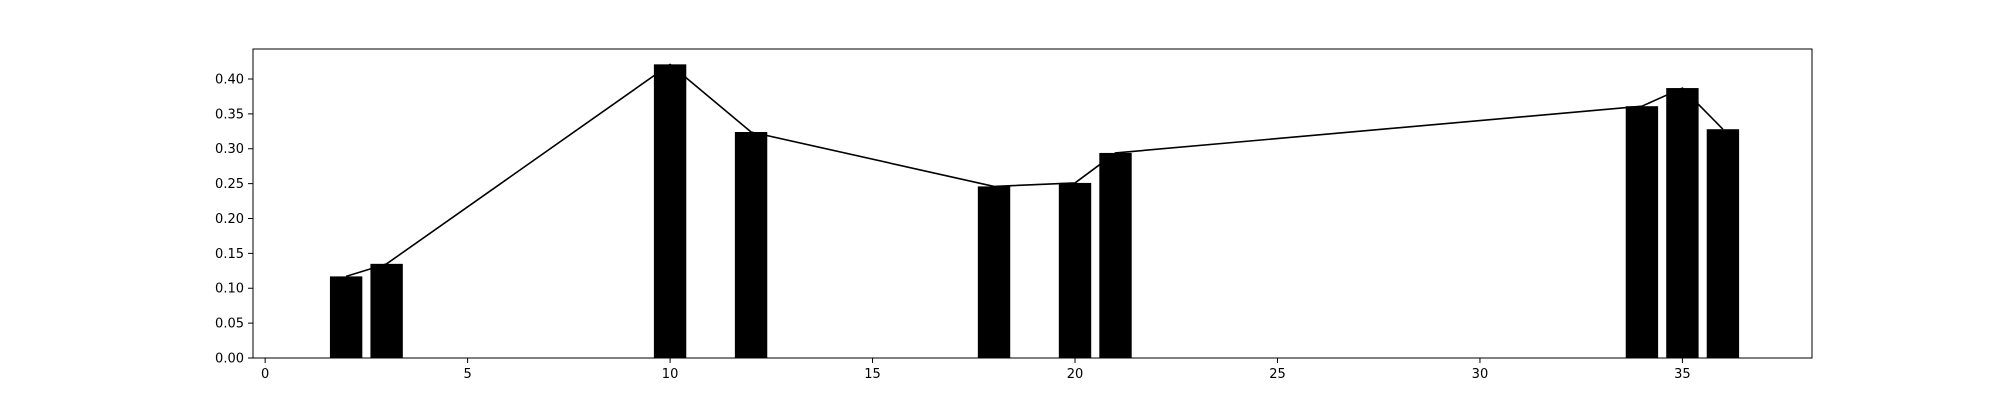 The height and width of the screenshot is (400, 2000). Describe the element at coordinates (229, 219) in the screenshot. I see `y-tick-label-0.20: 0.20` at that location.